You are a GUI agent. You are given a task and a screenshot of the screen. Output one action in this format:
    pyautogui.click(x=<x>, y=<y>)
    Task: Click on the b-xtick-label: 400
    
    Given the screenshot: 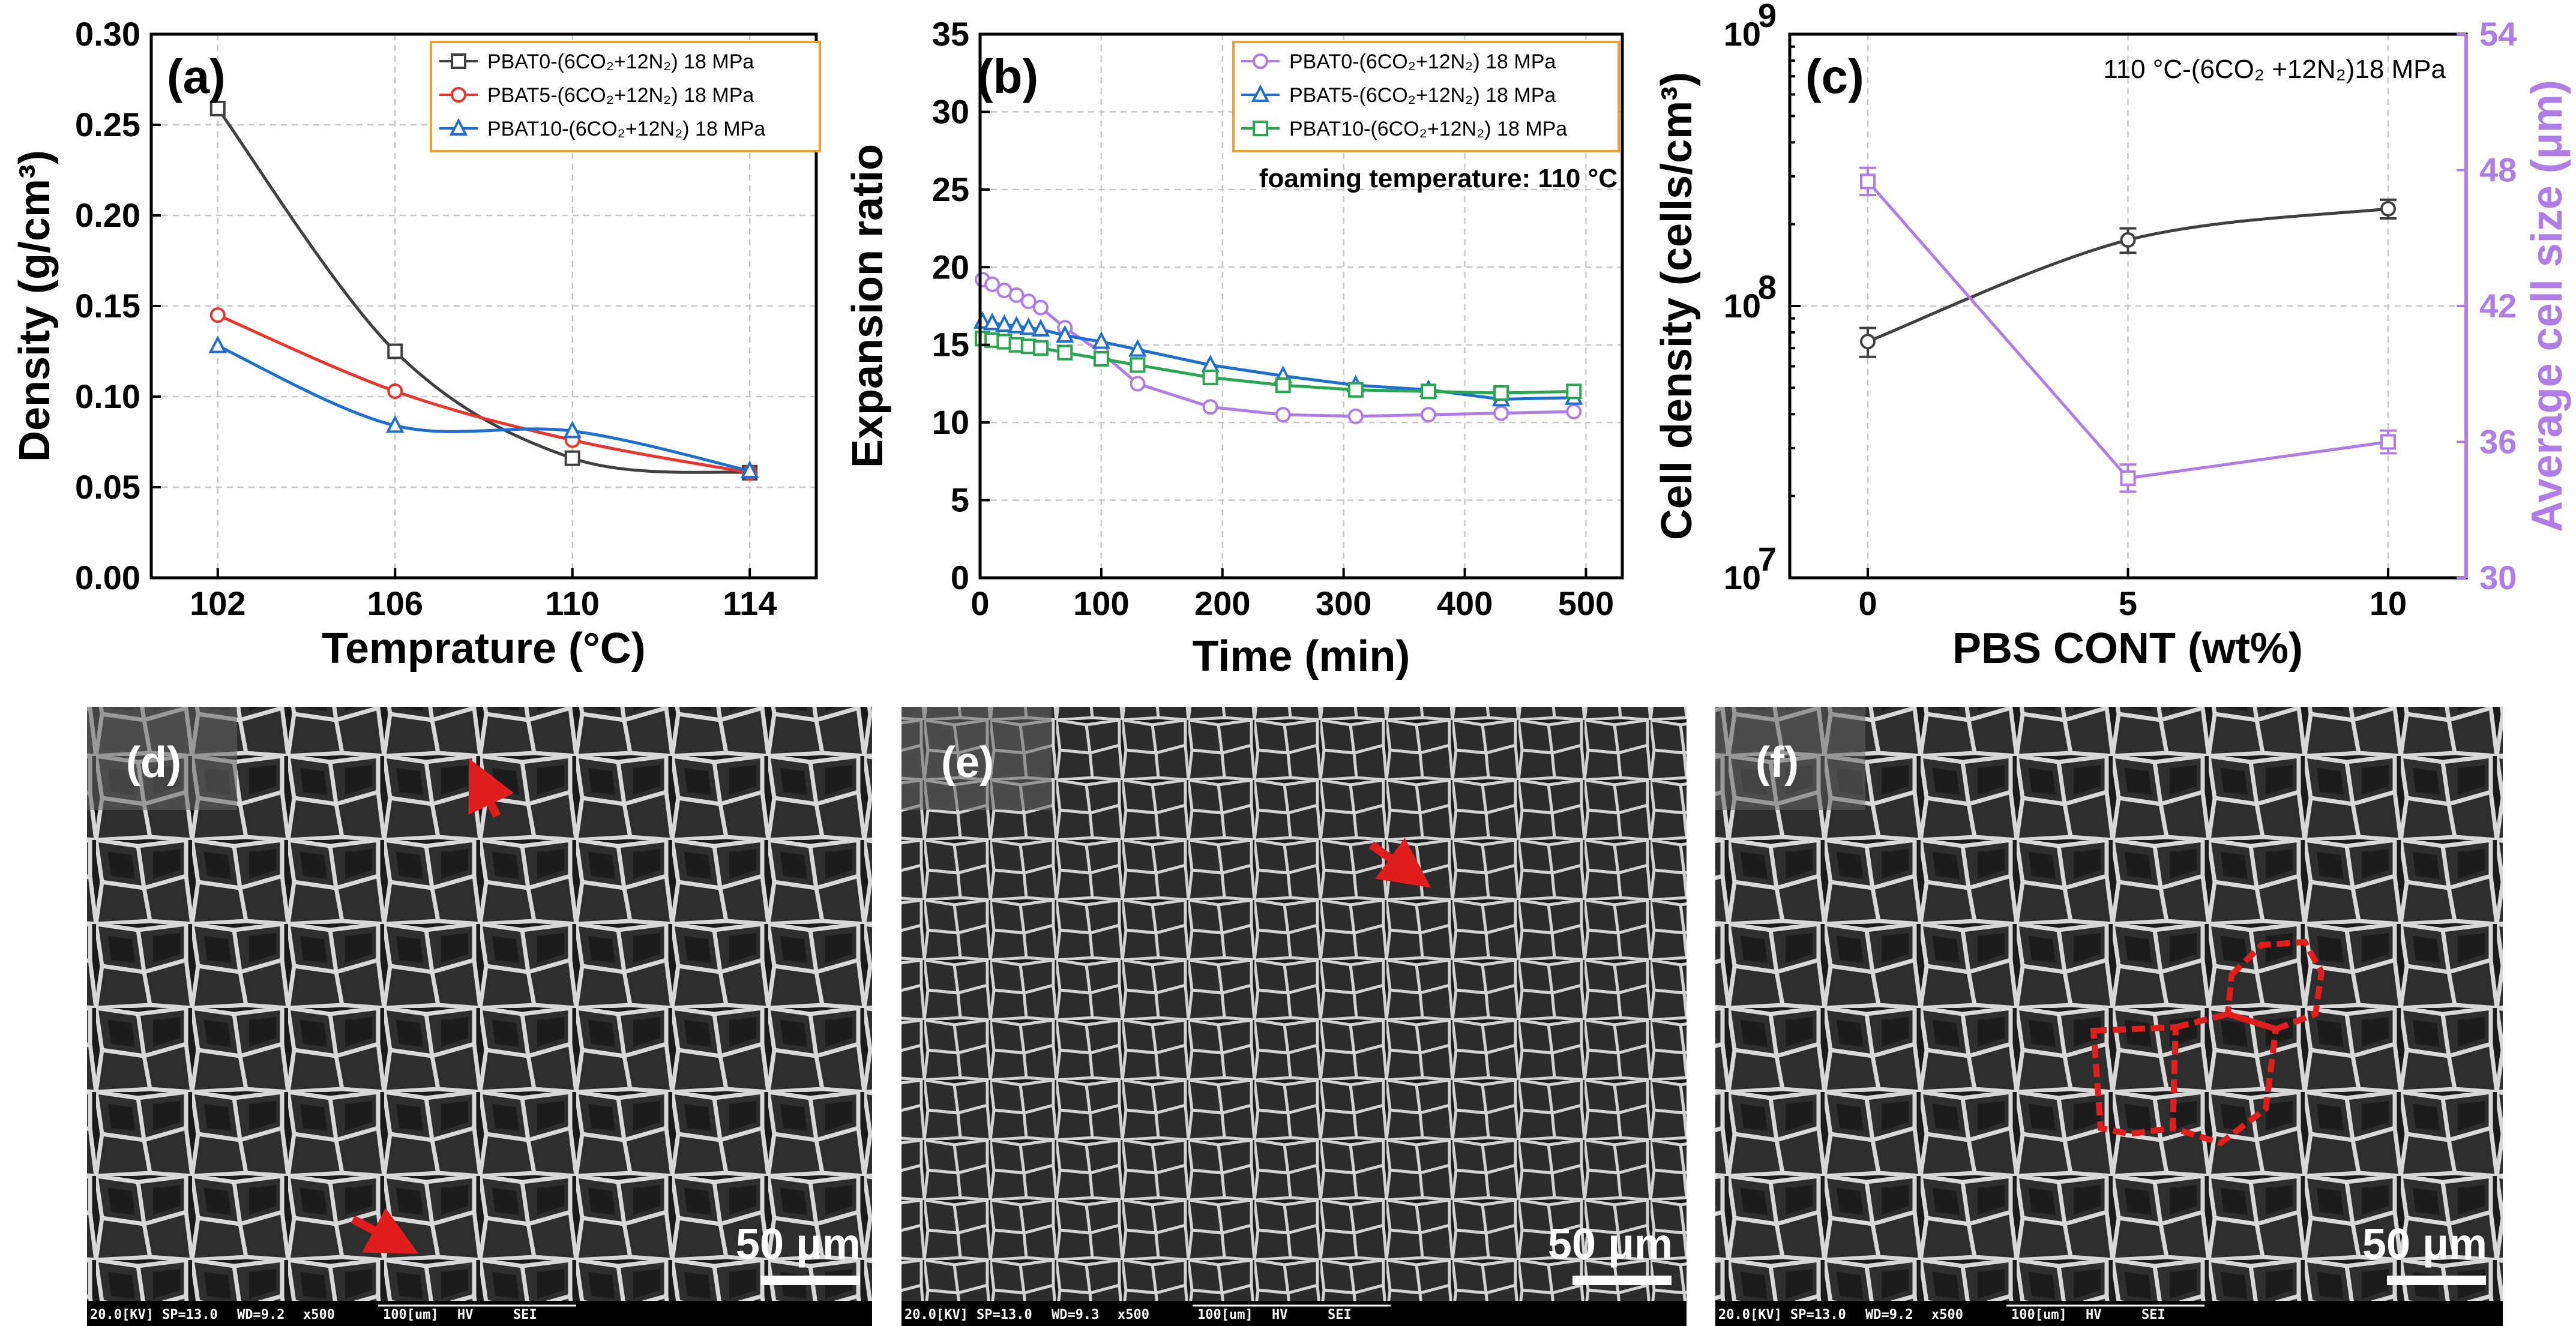 What is the action you would take?
    pyautogui.click(x=1465, y=603)
    